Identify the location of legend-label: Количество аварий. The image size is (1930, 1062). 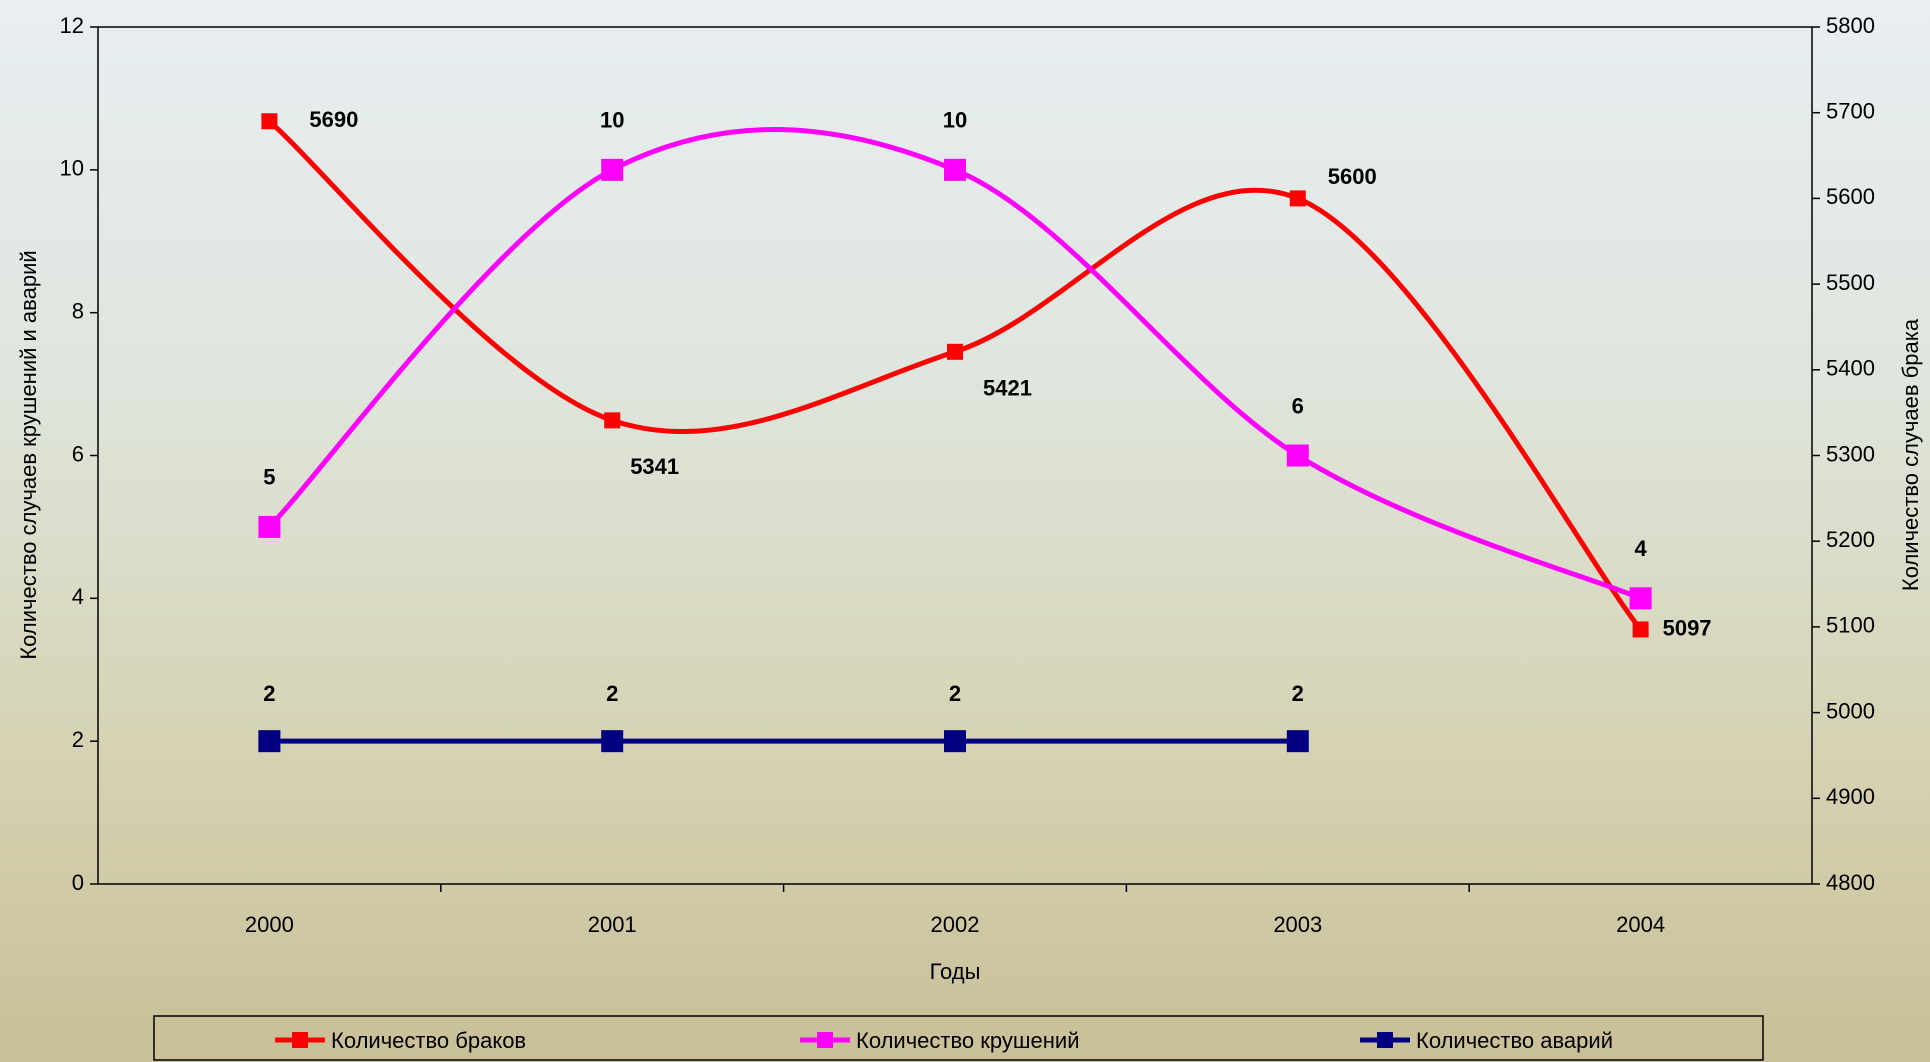
(1514, 1040).